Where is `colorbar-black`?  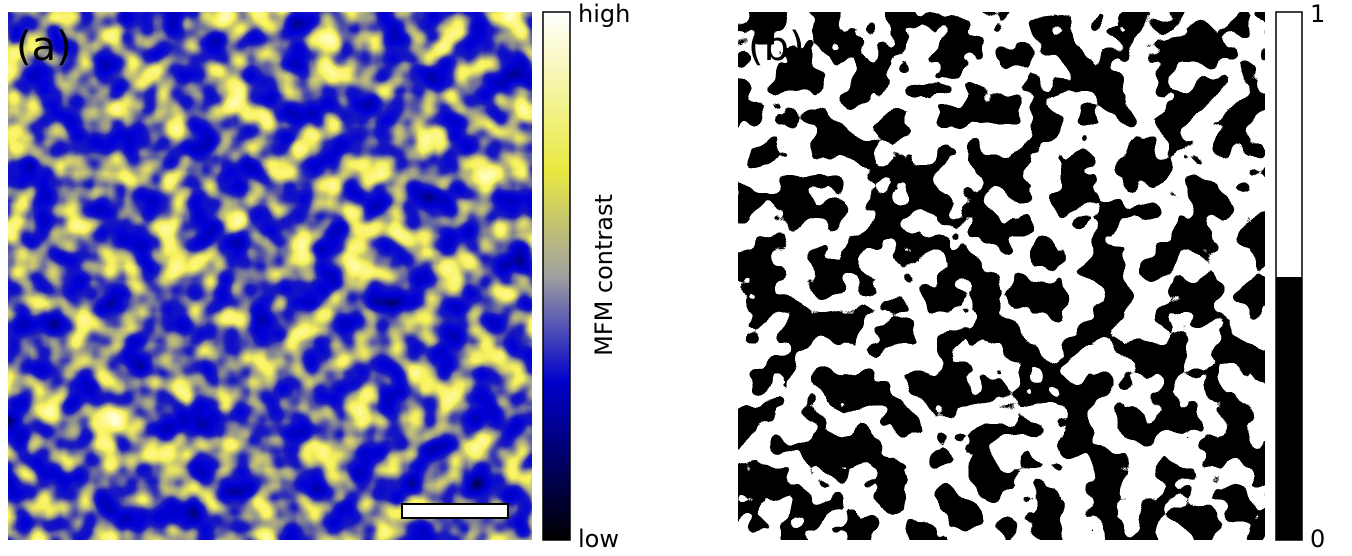 colorbar-black is located at coordinates (1289, 408).